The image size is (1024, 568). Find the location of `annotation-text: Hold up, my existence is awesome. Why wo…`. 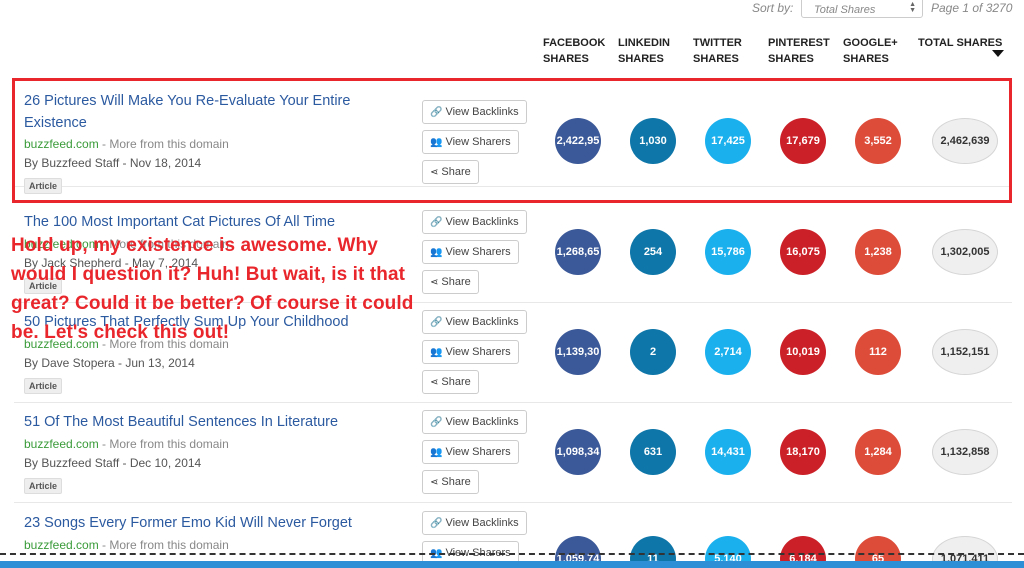

annotation-text: Hold up, my existence is awesome. Why wo… is located at coordinates (212, 289).